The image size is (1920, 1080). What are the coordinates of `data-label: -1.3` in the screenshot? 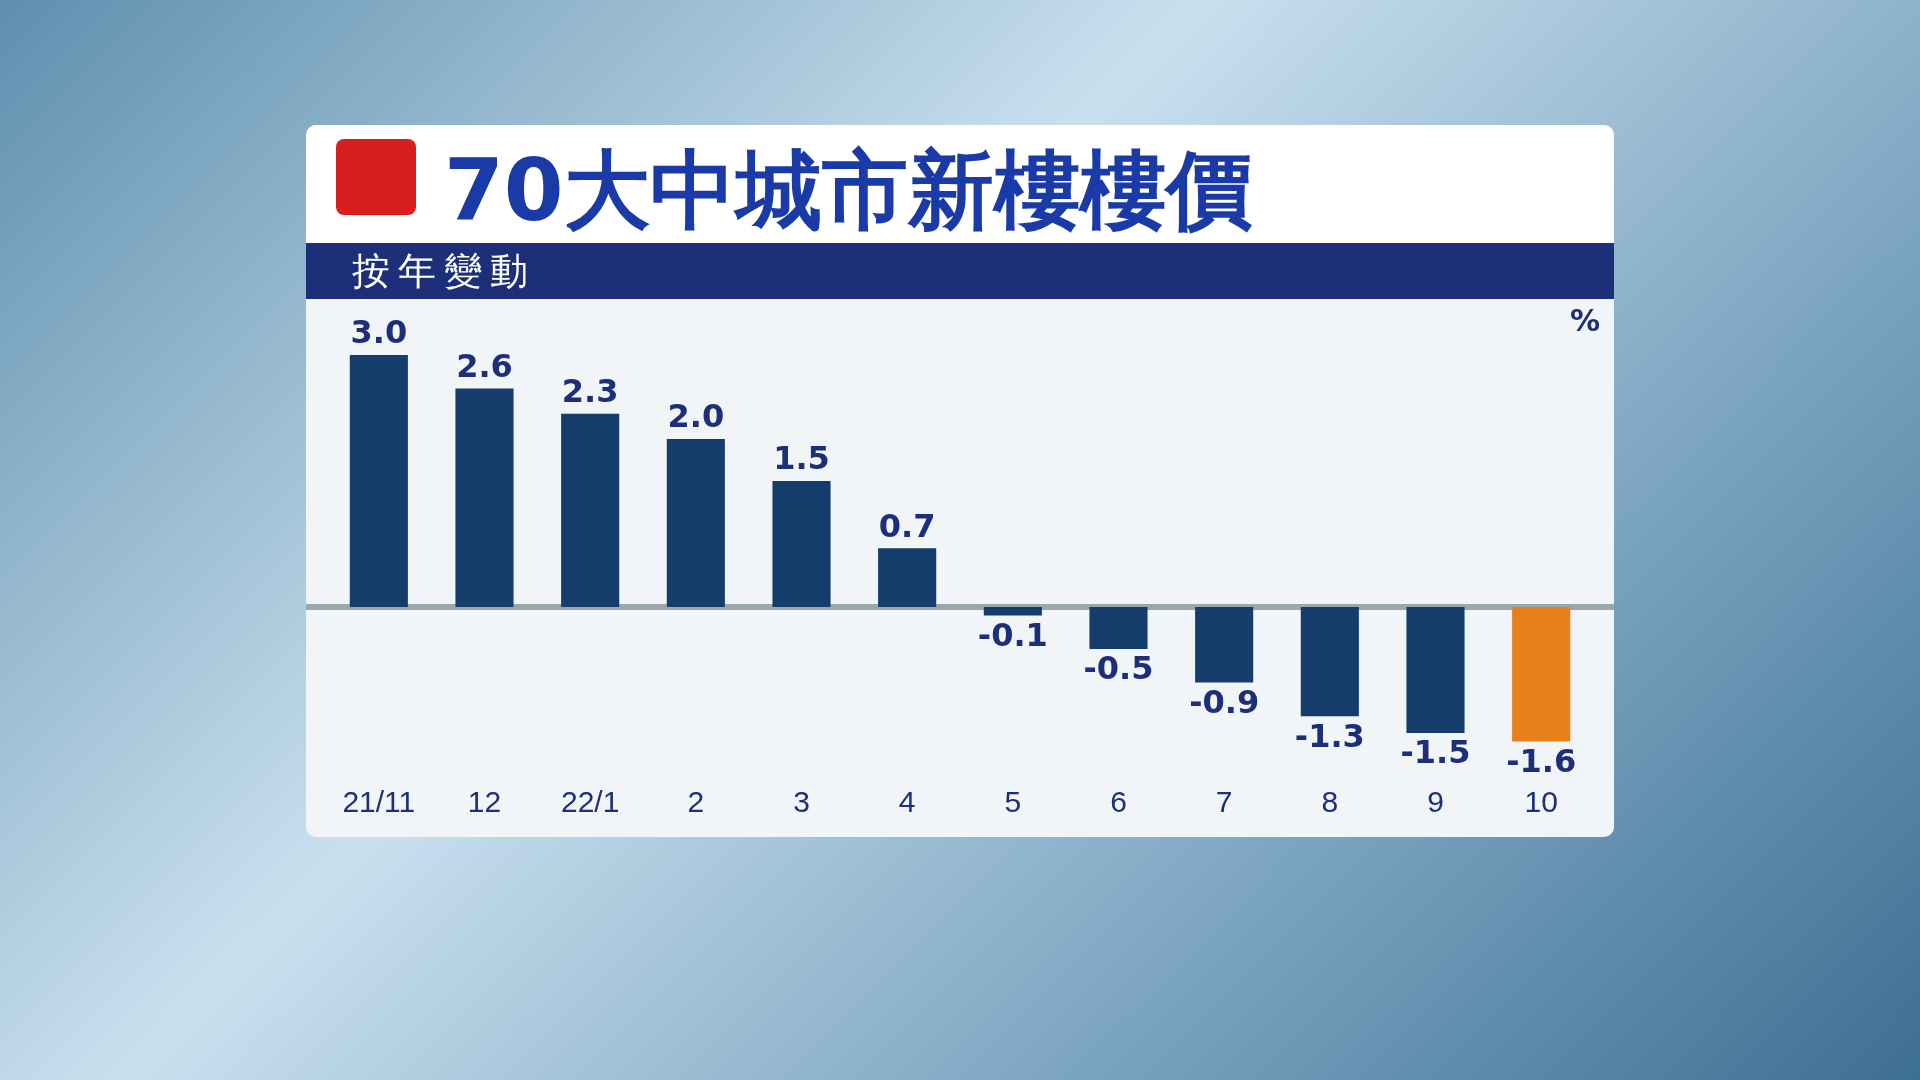 It's located at (1329, 735).